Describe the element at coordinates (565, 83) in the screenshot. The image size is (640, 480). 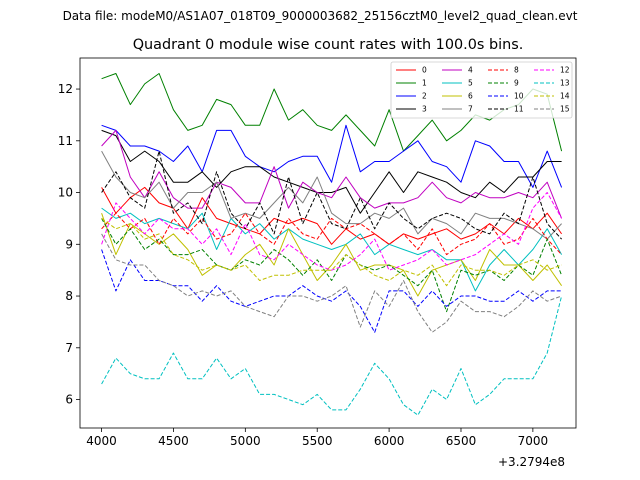
I see `legend-label-13: 13` at that location.